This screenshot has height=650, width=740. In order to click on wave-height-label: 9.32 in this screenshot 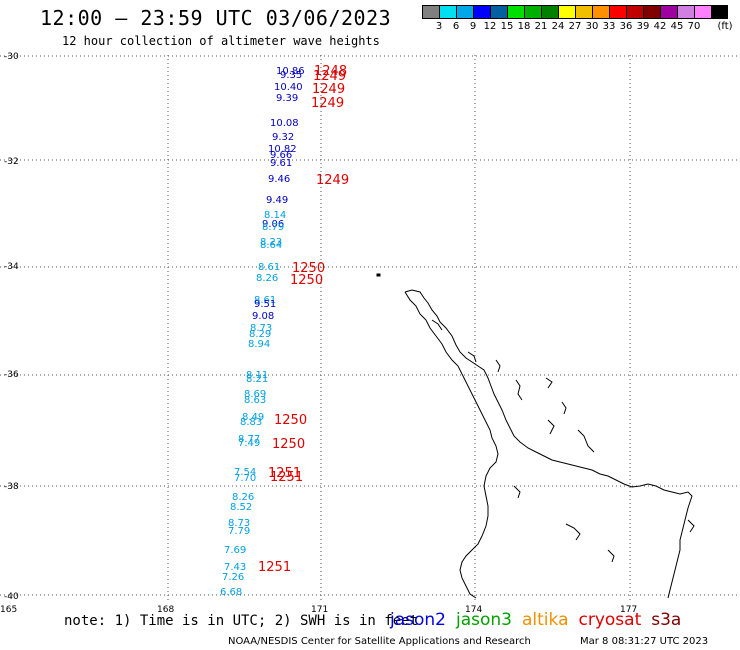, I will do `click(283, 137)`.